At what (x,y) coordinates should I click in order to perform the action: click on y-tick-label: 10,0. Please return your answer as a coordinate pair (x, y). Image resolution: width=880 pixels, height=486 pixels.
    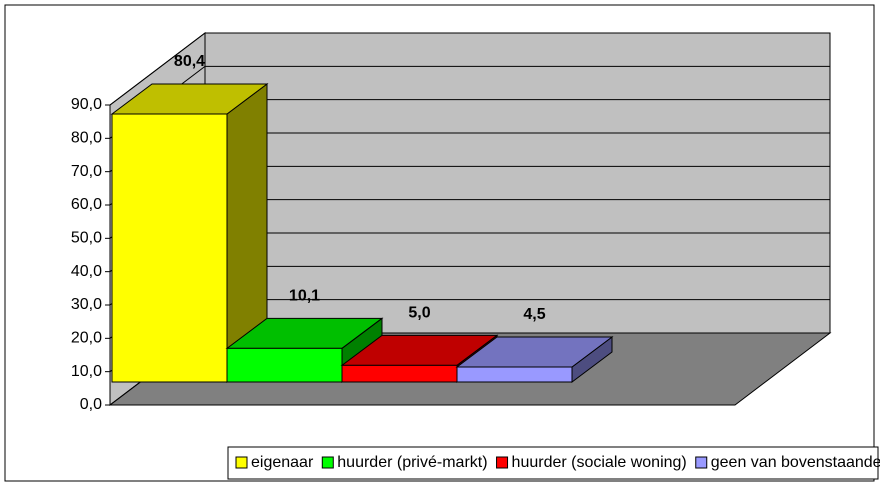
    Looking at the image, I should click on (86, 371).